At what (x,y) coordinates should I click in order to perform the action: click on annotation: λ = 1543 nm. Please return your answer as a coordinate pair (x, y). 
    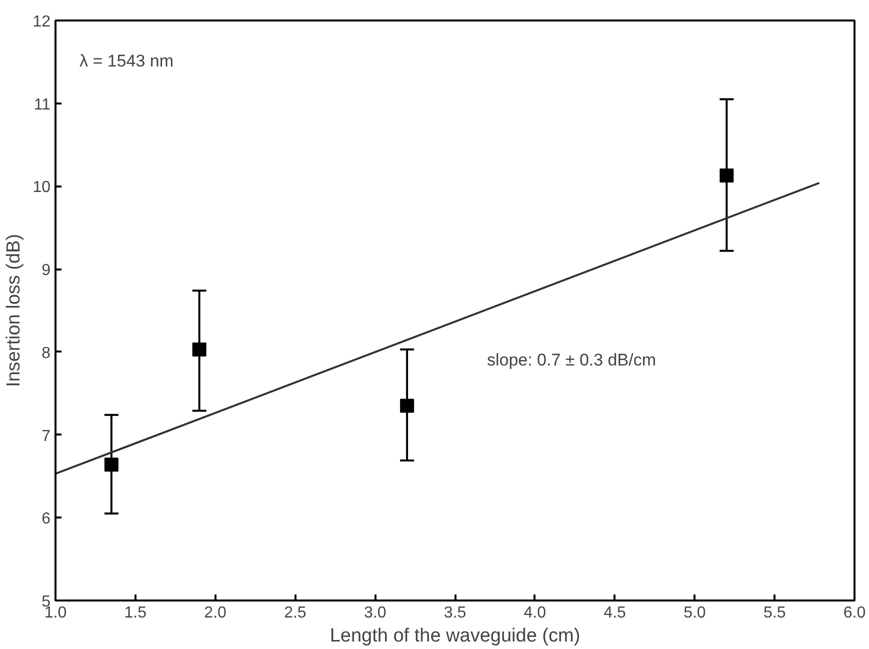
    Looking at the image, I should click on (126, 61).